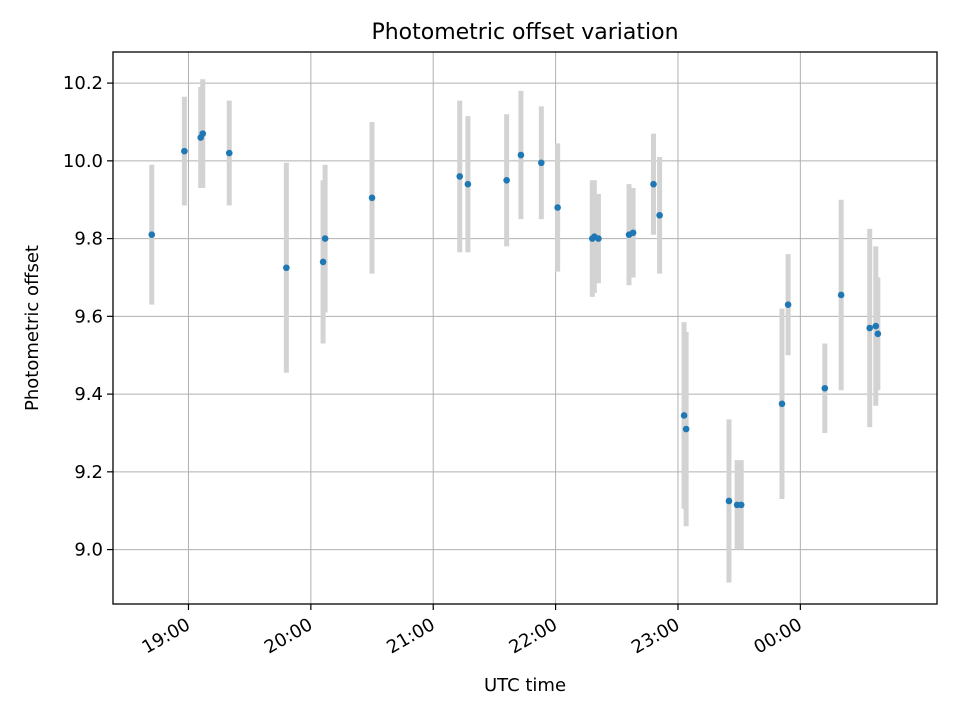 The height and width of the screenshot is (720, 960). Describe the element at coordinates (525, 685) in the screenshot. I see `x-axis-label: UTC time` at that location.